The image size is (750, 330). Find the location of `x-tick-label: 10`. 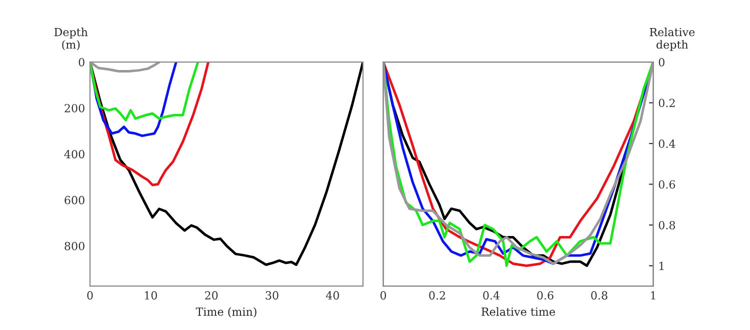

x-tick-label: 10 is located at coordinates (150, 295).